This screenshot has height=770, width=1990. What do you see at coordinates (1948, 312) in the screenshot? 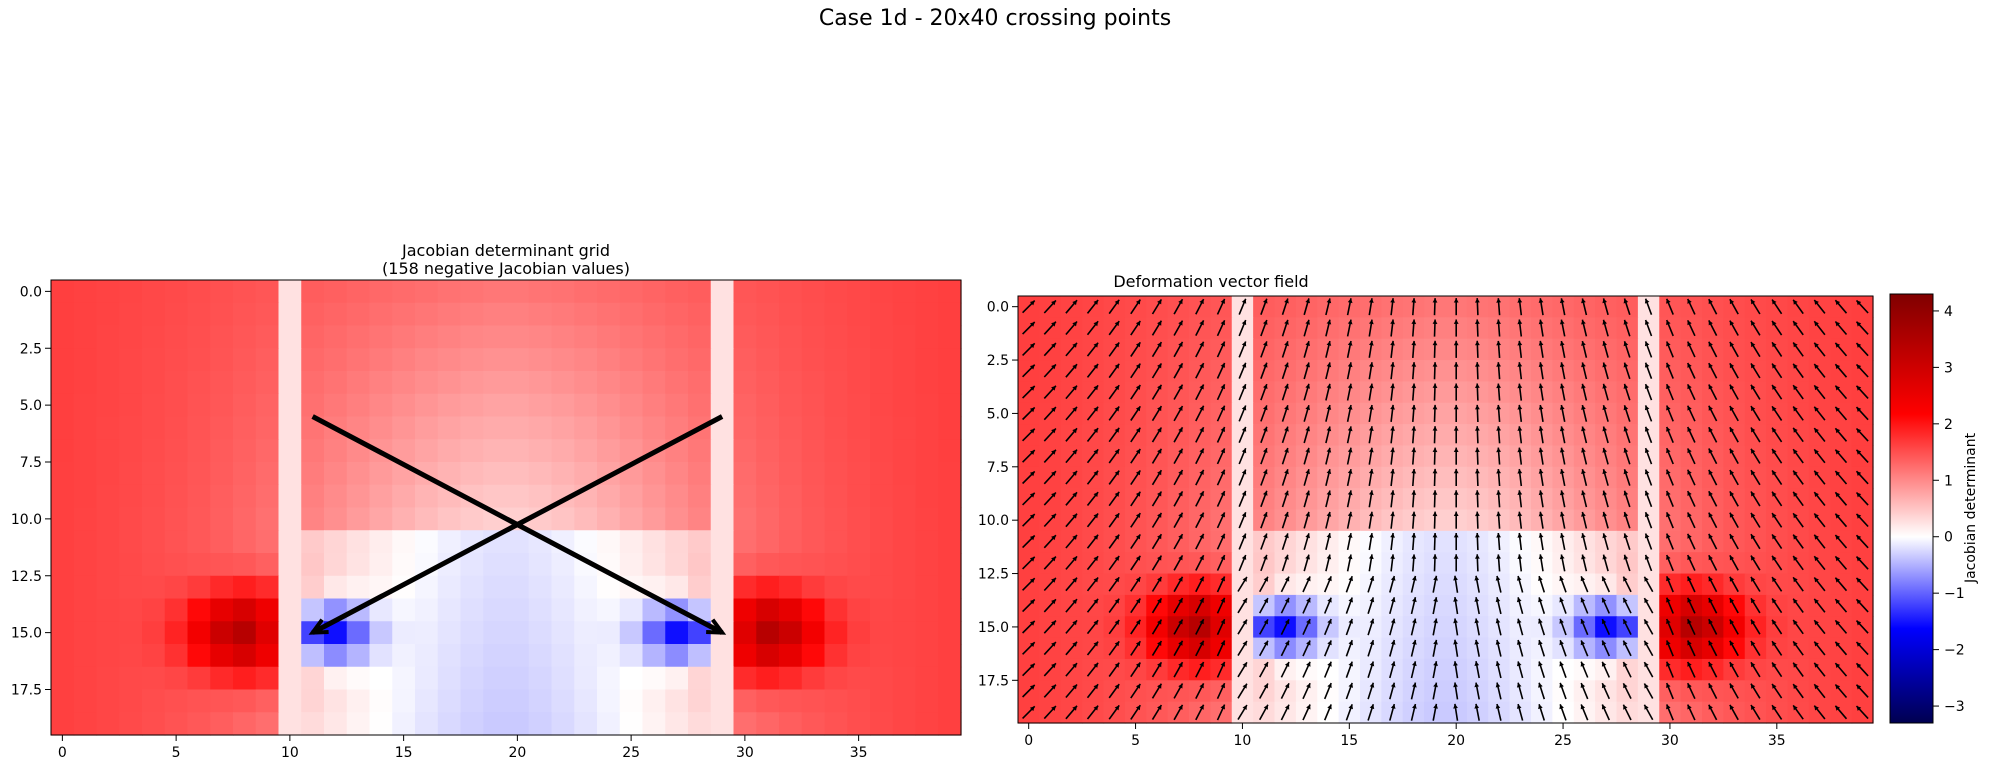
I see `colorbar-tick-label: 4` at bounding box center [1948, 312].